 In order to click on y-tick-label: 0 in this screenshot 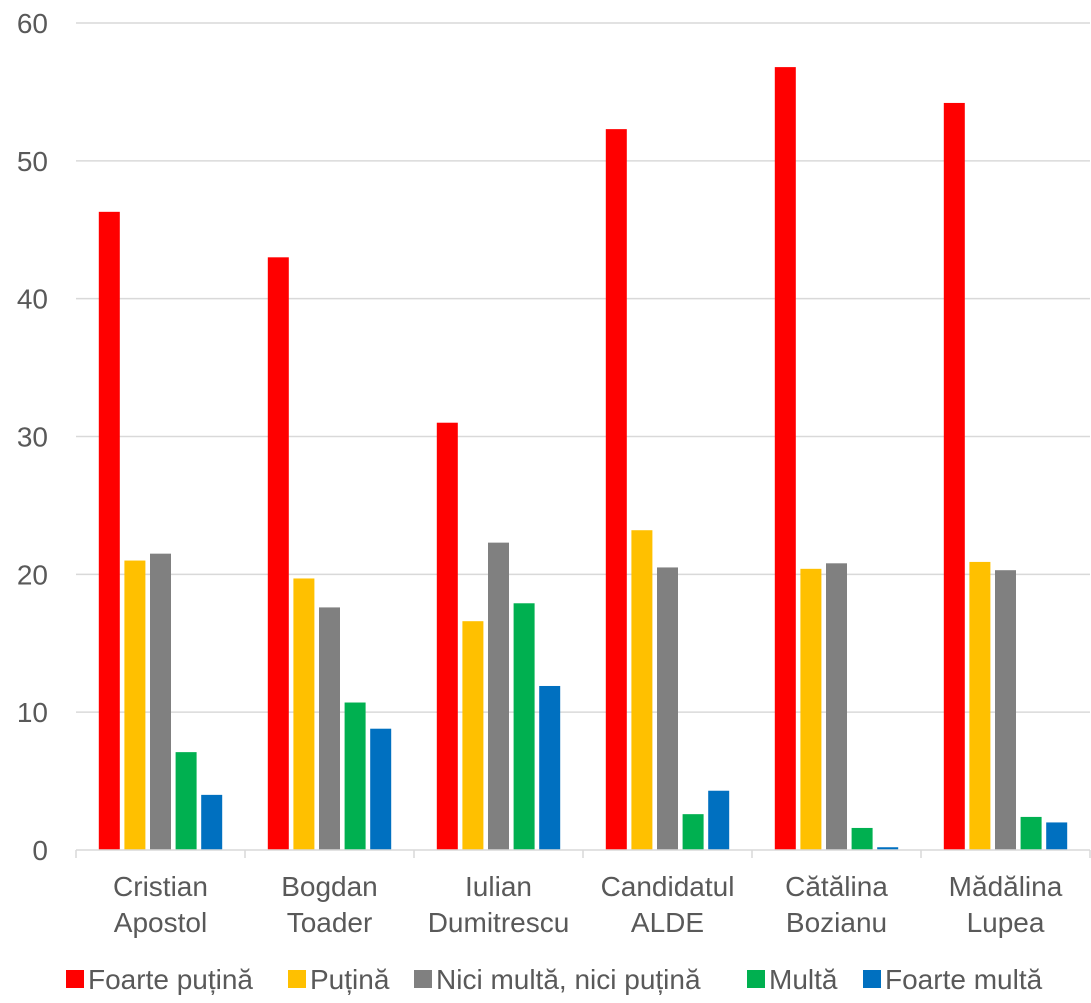, I will do `click(40, 850)`.